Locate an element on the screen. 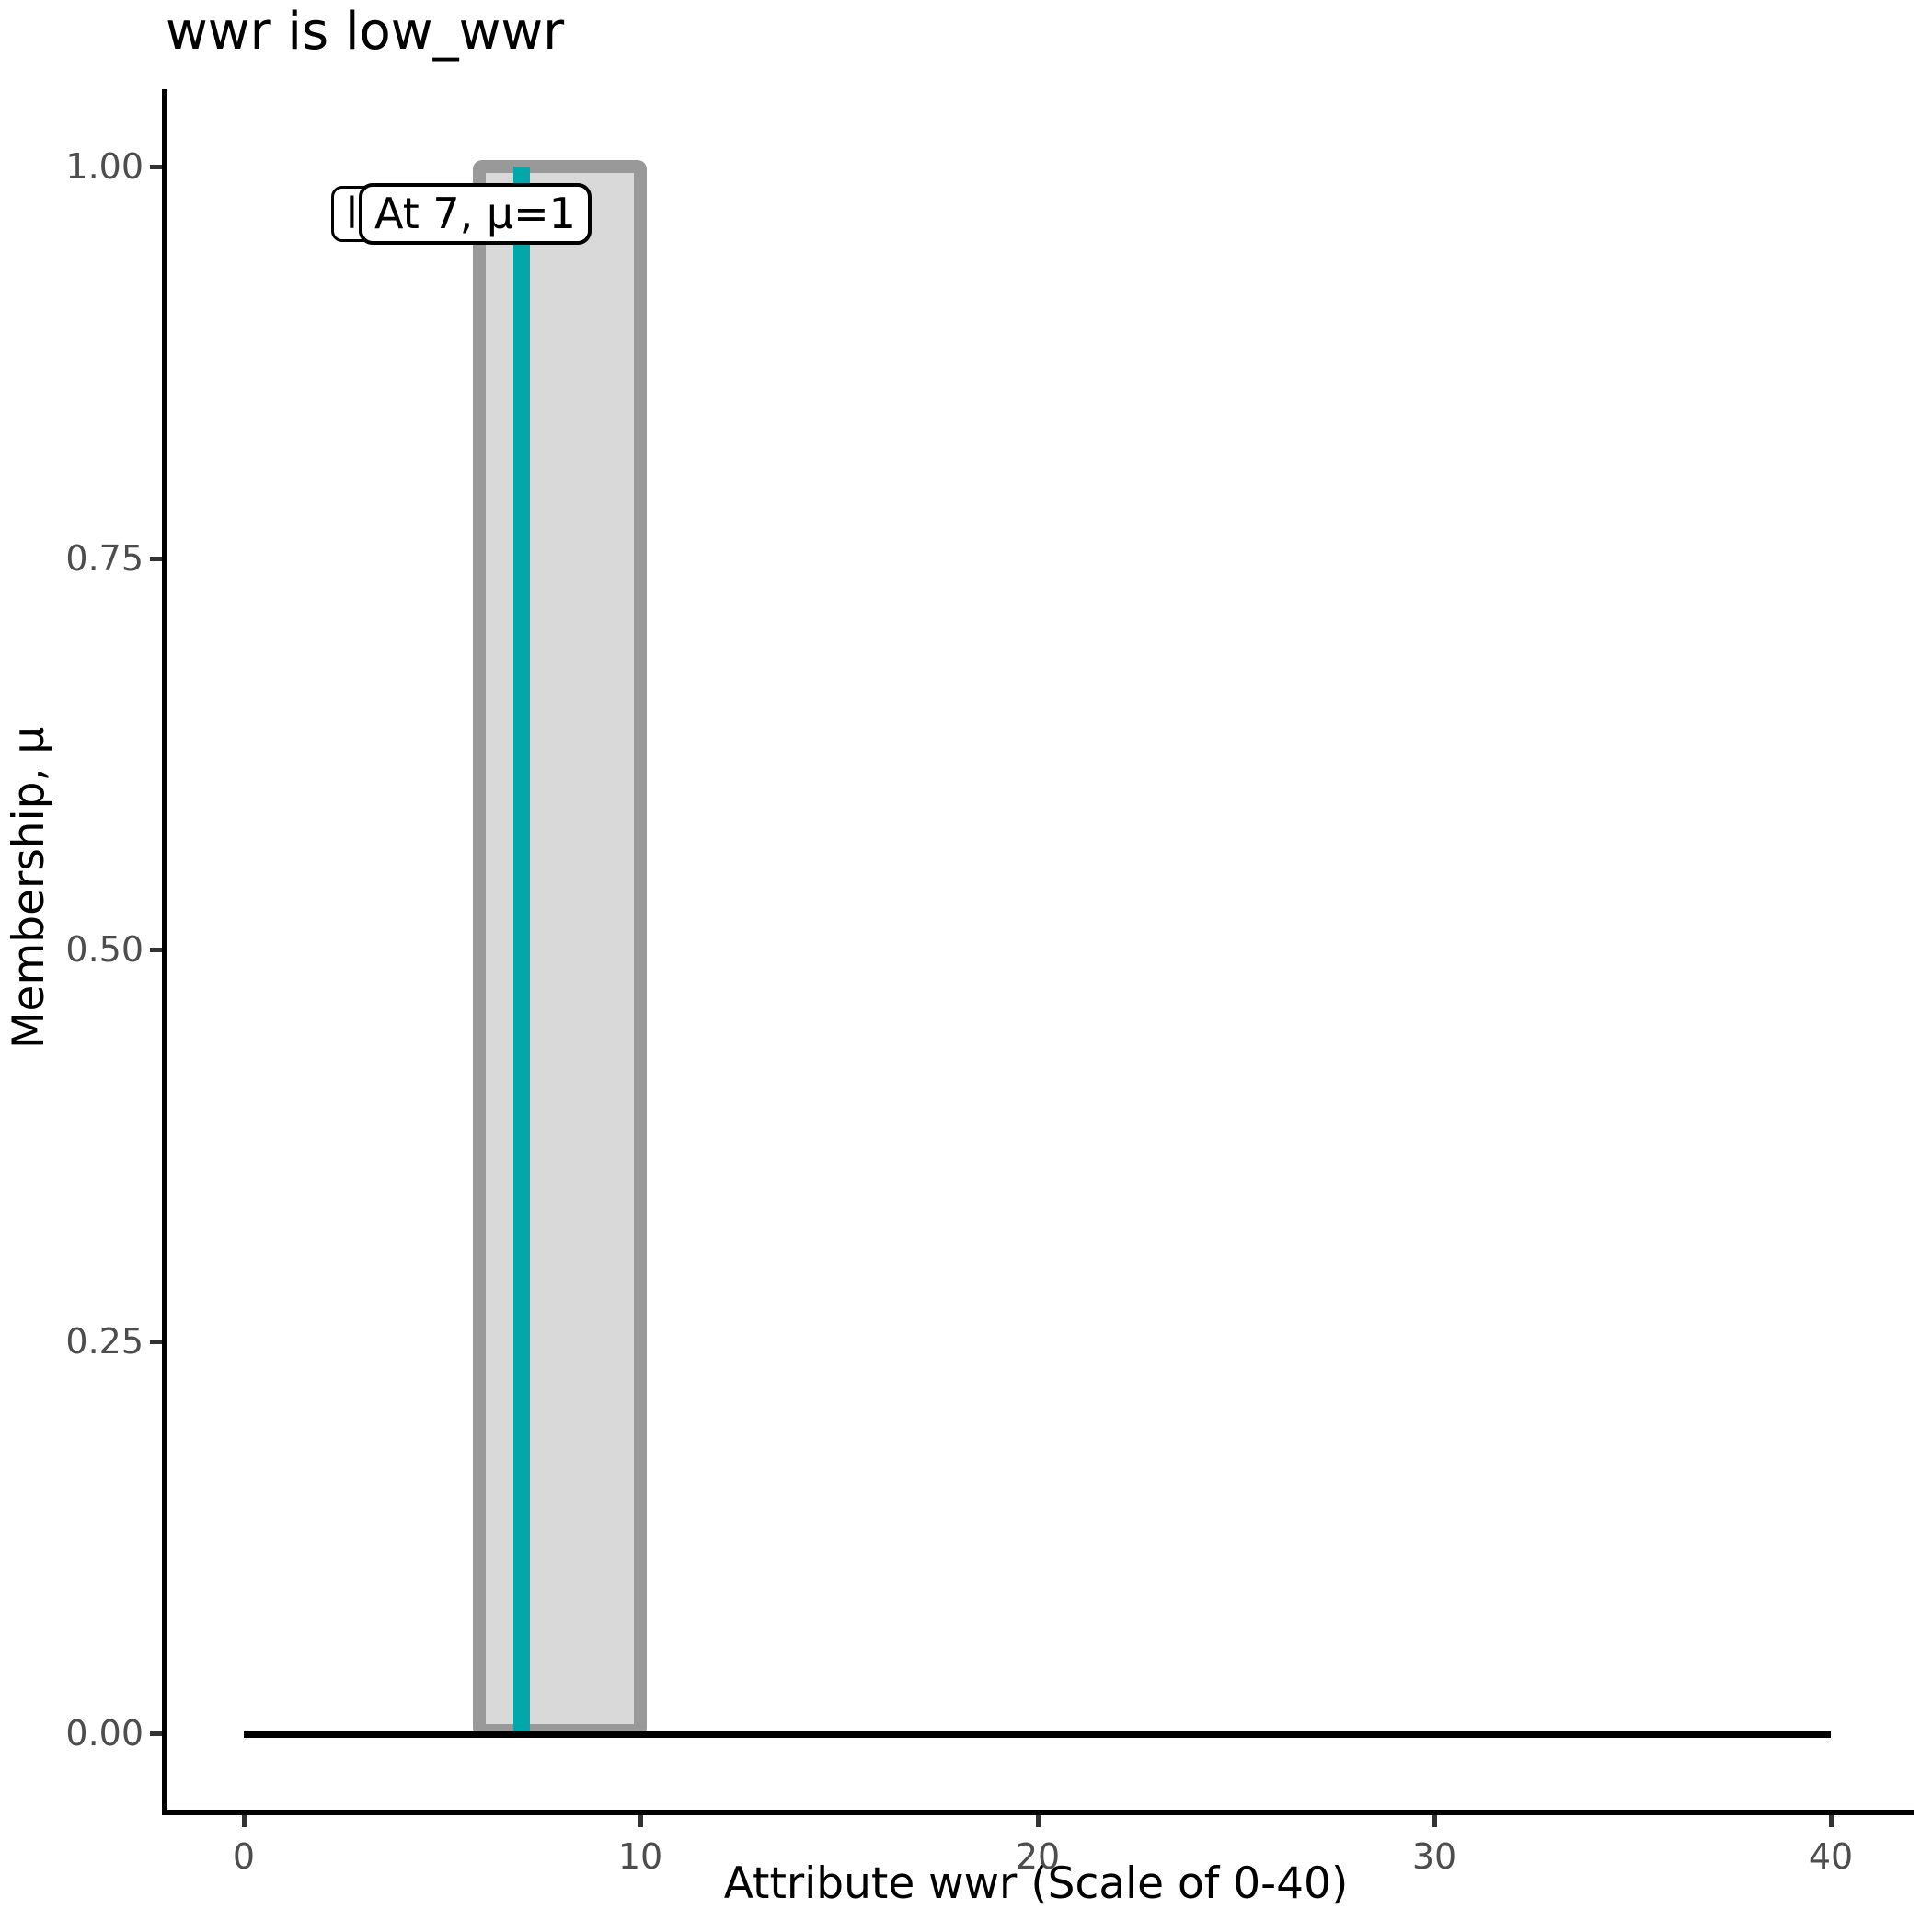 This screenshot has width=1932, height=1932. y-tick-mark-0.75 is located at coordinates (156, 559).